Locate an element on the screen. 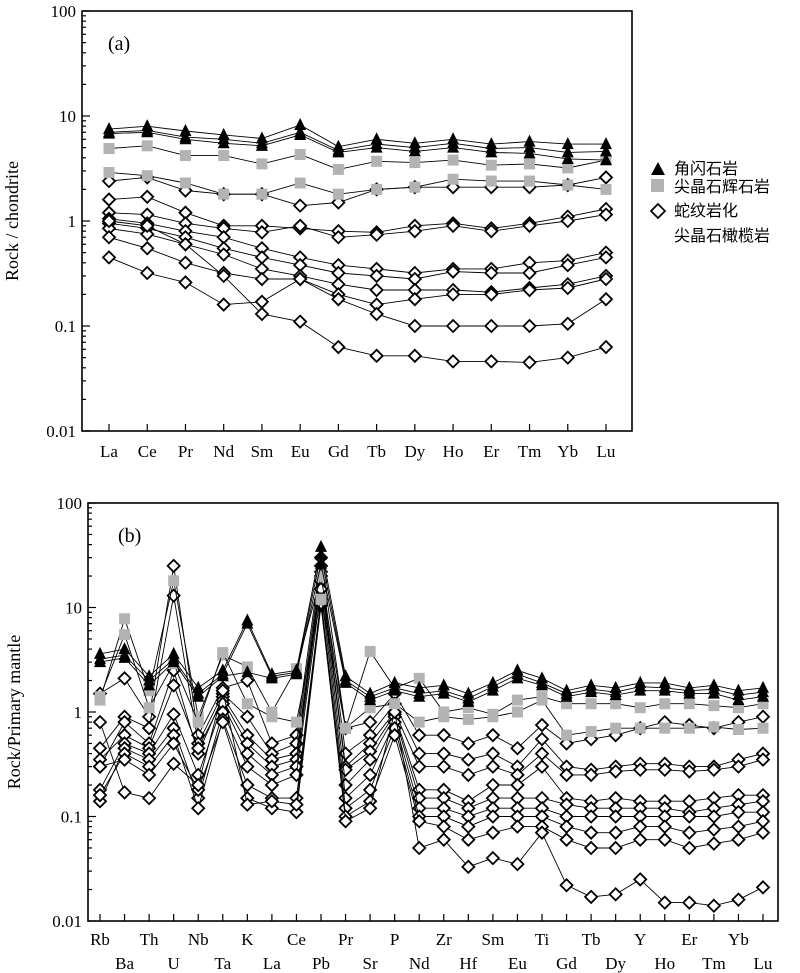  legend-diamond-marker is located at coordinates (658, 211).